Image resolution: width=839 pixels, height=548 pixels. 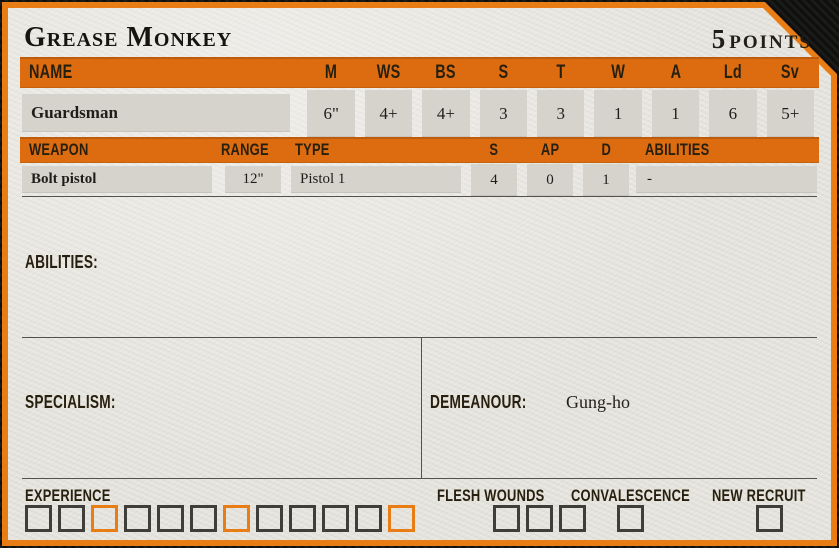 What do you see at coordinates (503, 72) in the screenshot?
I see `stats-header-s: S` at bounding box center [503, 72].